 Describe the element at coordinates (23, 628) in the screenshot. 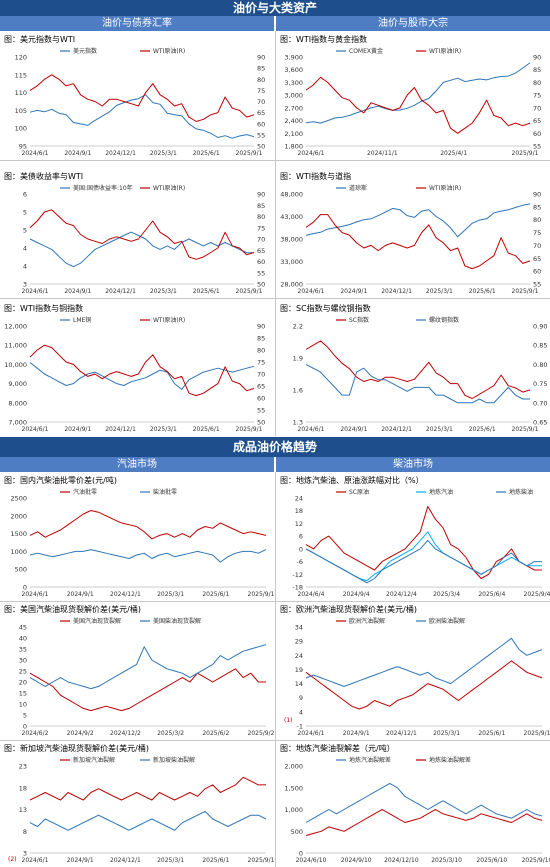

I see `y-tick-label: 45` at that location.